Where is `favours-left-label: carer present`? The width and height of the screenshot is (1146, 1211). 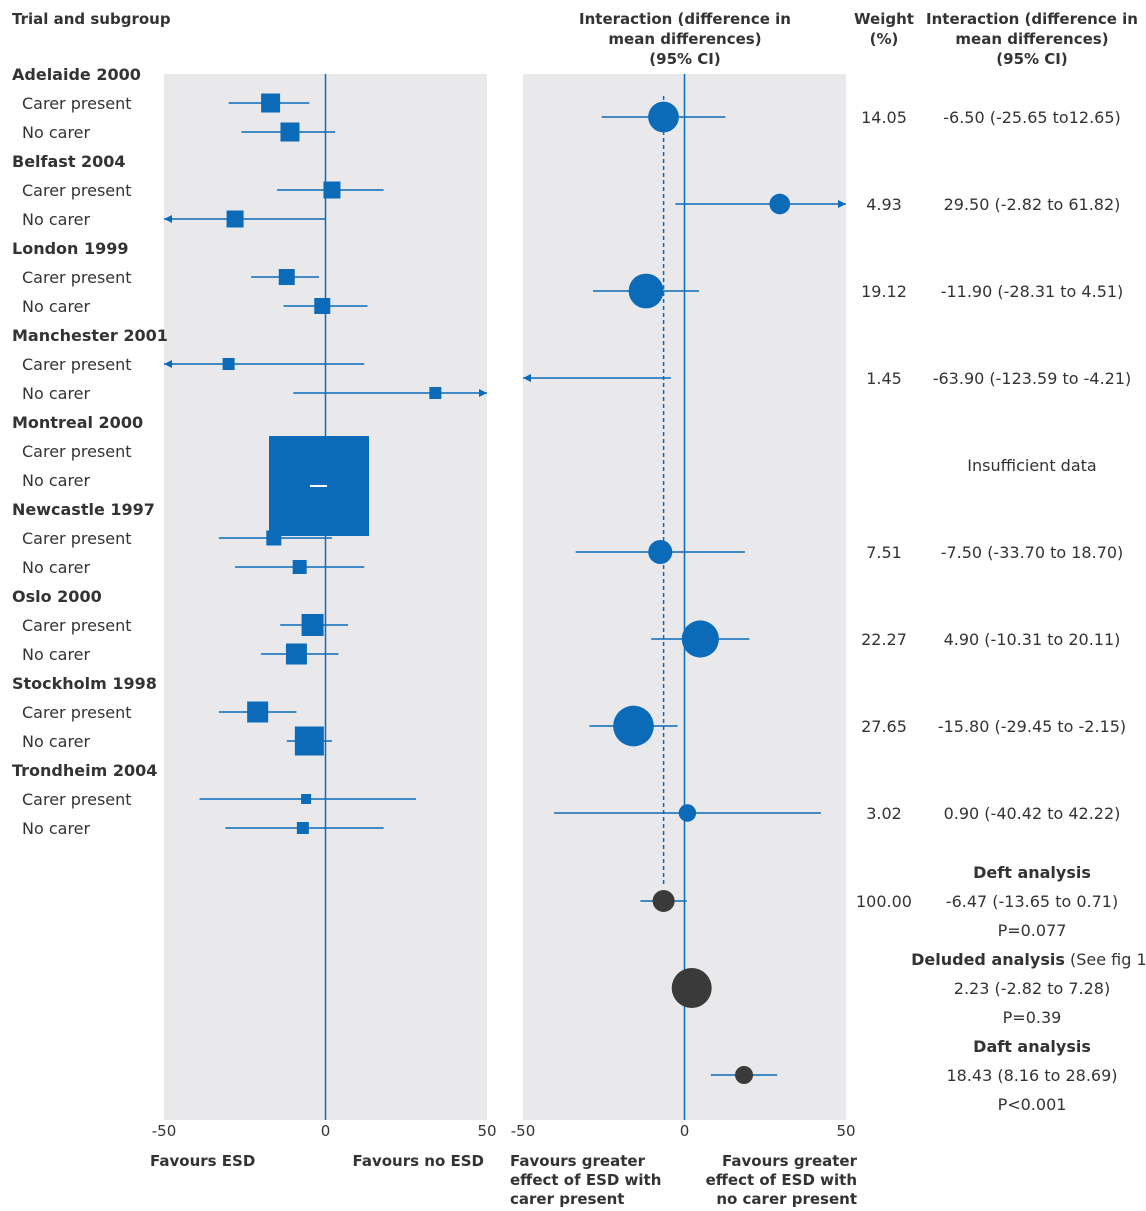
favours-left-label: carer present is located at coordinates (567, 1199).